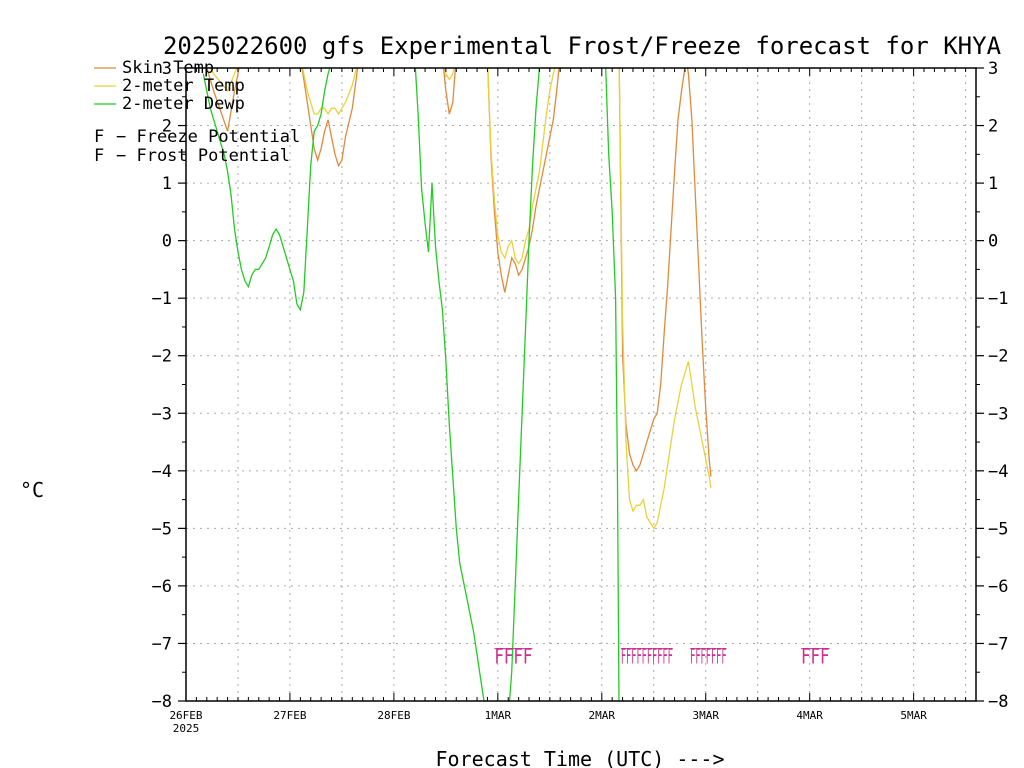 This screenshot has width=1024, height=768. I want to click on y-tick-label-right: −7, so click(998, 644).